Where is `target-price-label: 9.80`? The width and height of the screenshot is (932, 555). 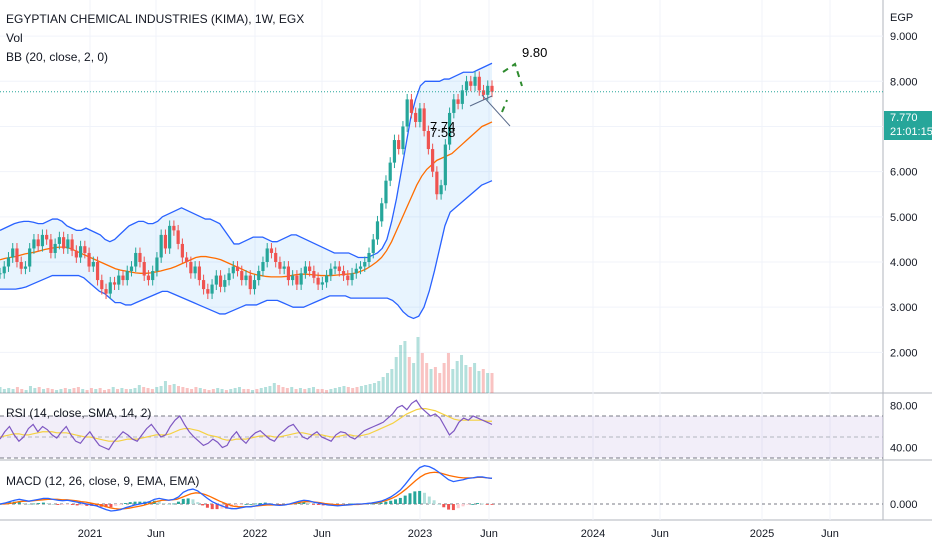 target-price-label: 9.80 is located at coordinates (534, 52).